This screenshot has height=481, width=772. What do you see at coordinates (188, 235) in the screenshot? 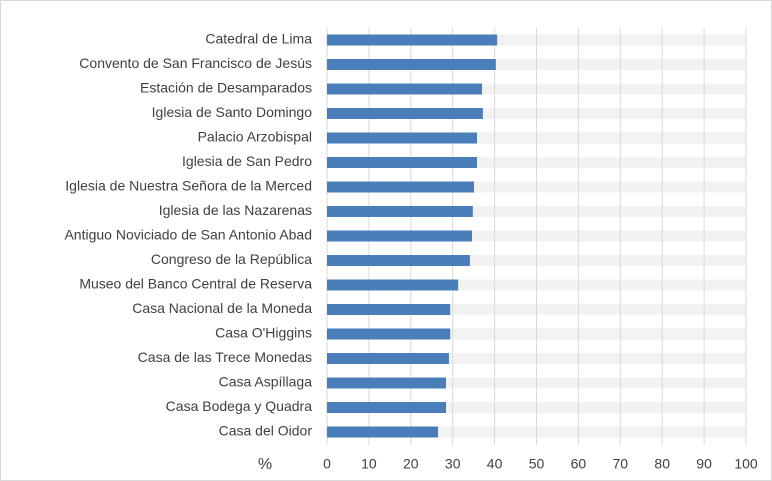
I see `y-tick-label: Antiguo Noviciado de San Antonio Abad` at bounding box center [188, 235].